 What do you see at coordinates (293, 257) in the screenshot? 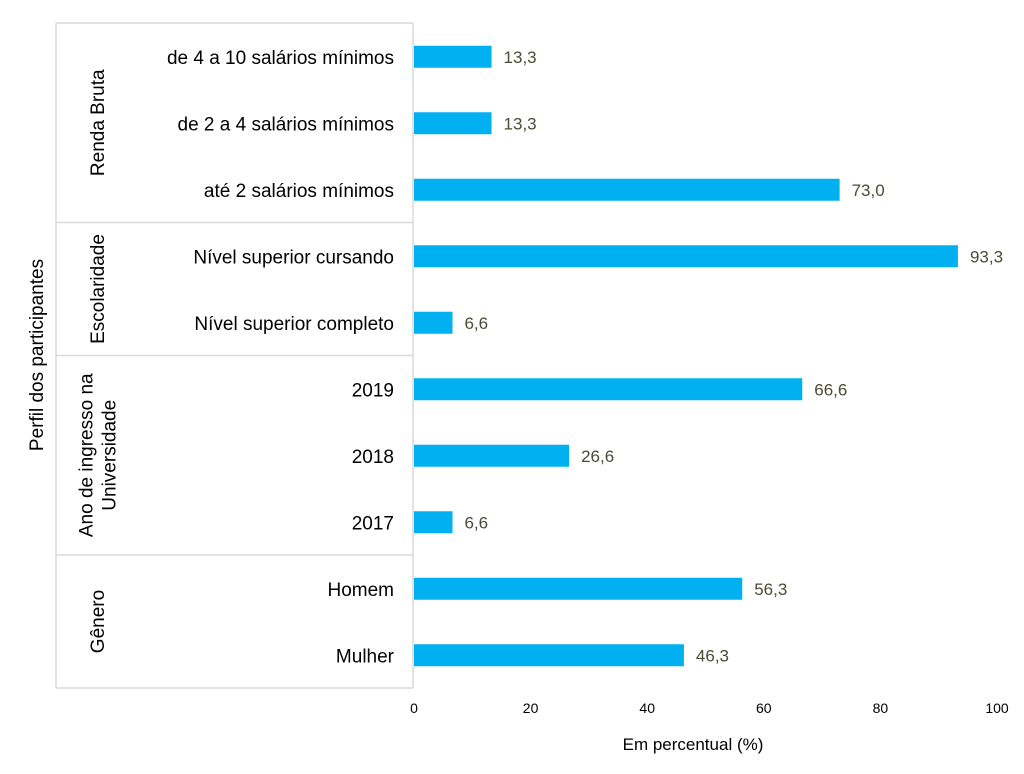
I see `category-label: Nível superior cursando` at bounding box center [293, 257].